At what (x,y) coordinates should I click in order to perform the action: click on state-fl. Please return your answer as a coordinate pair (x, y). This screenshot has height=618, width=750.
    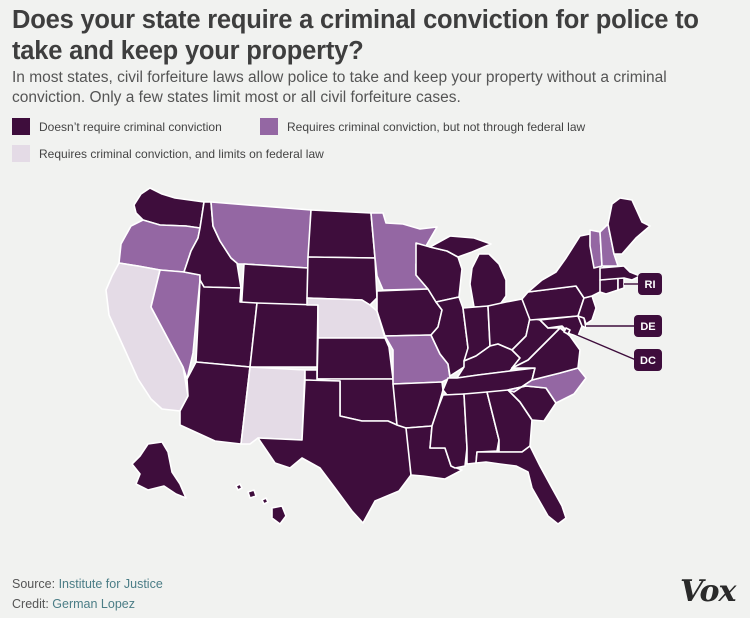
    Looking at the image, I should click on (521, 485).